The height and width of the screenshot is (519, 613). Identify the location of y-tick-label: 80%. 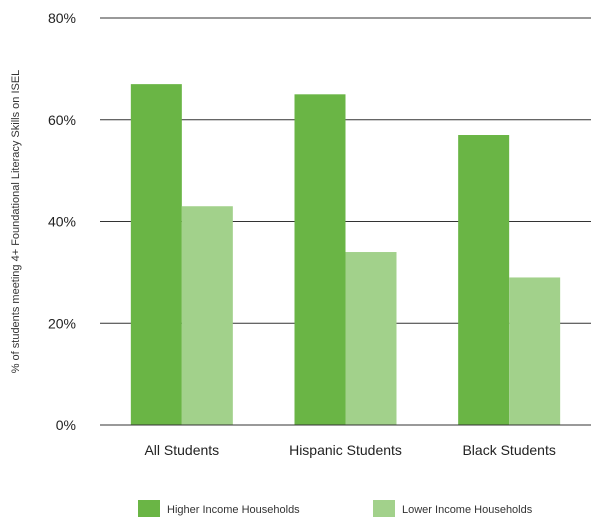
(62, 18).